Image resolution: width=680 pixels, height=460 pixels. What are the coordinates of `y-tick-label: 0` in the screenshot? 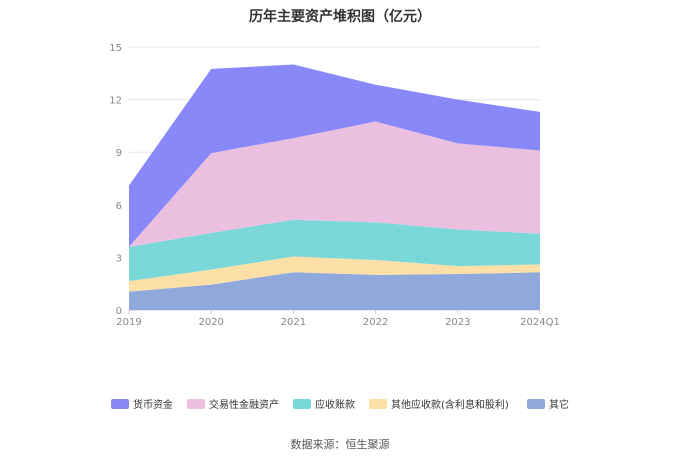 It's located at (119, 311).